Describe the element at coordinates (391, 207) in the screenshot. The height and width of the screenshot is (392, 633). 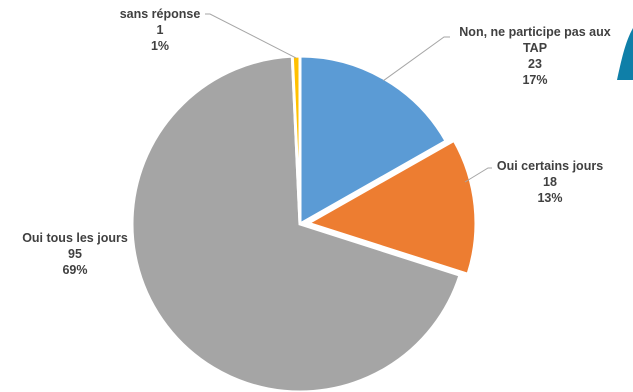
I see `slice-oui-certains-jours` at that location.